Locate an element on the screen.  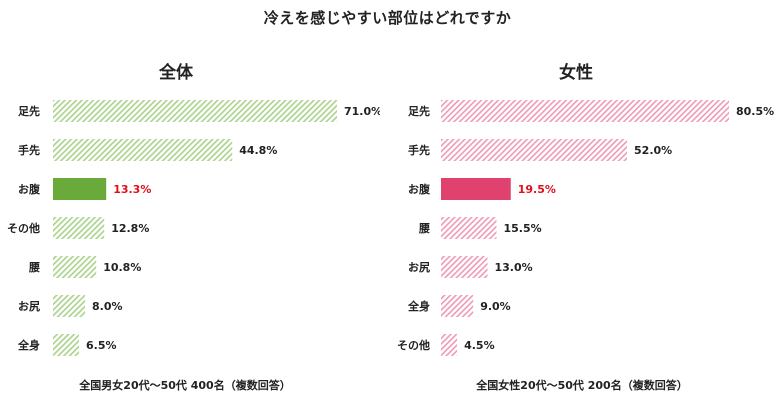
value-label: 80.5% is located at coordinates (755, 111).